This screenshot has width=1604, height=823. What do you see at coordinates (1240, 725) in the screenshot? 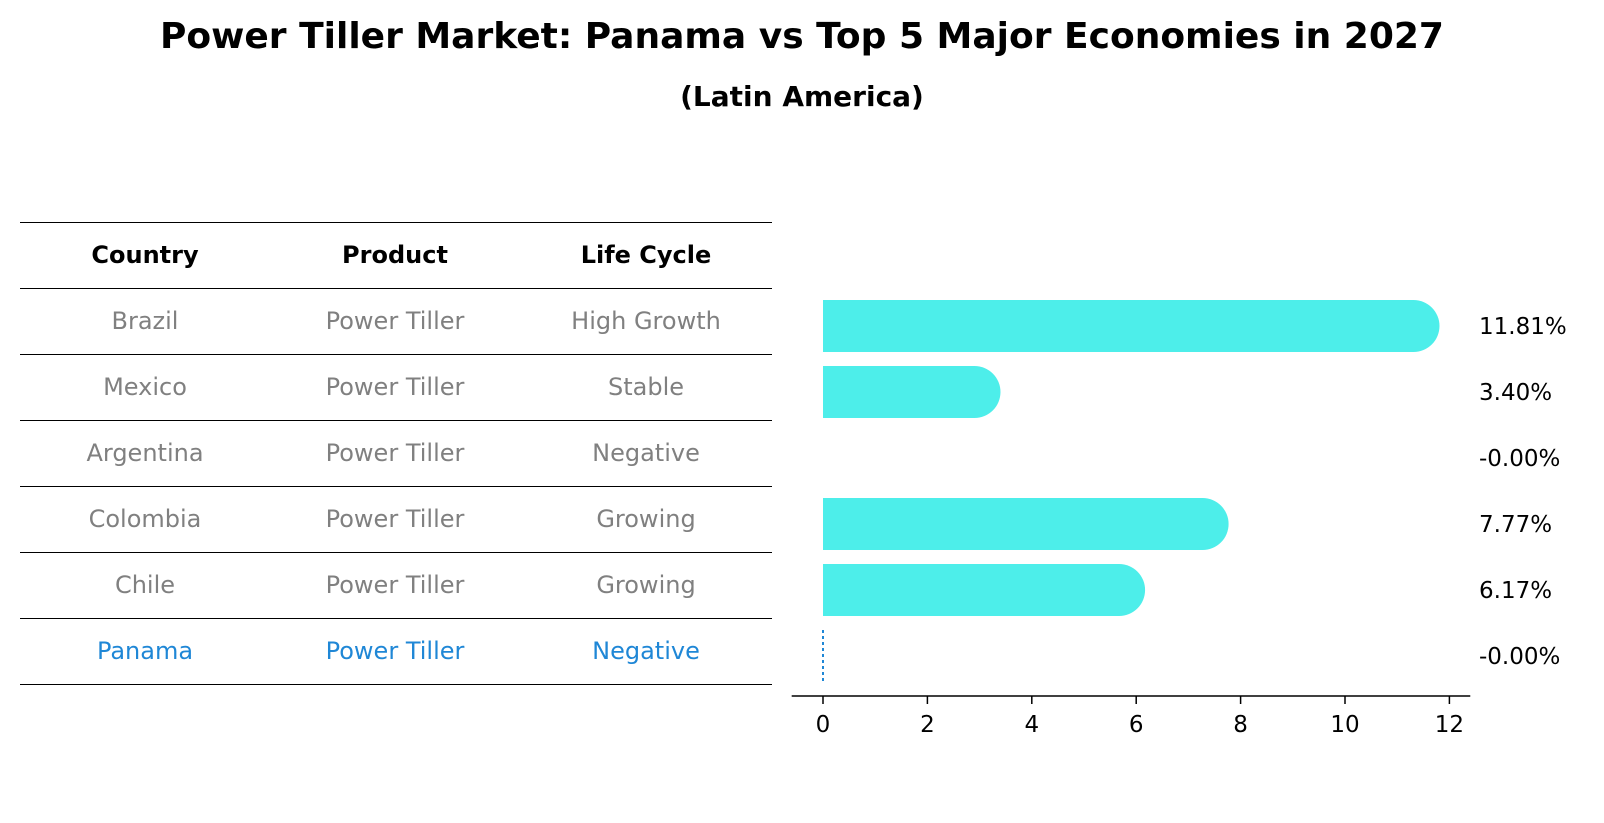
I see `x-tick-label: 8` at bounding box center [1240, 725].